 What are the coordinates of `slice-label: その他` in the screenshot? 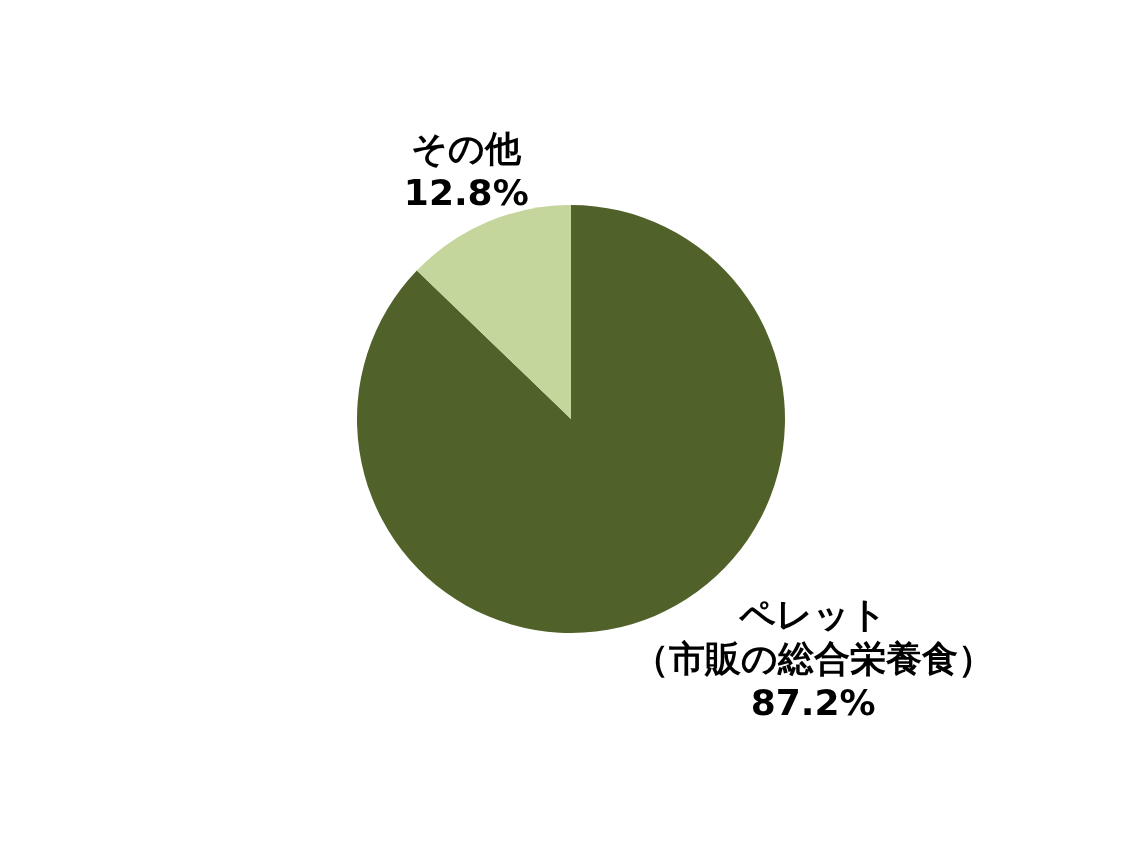 It's located at (467, 148).